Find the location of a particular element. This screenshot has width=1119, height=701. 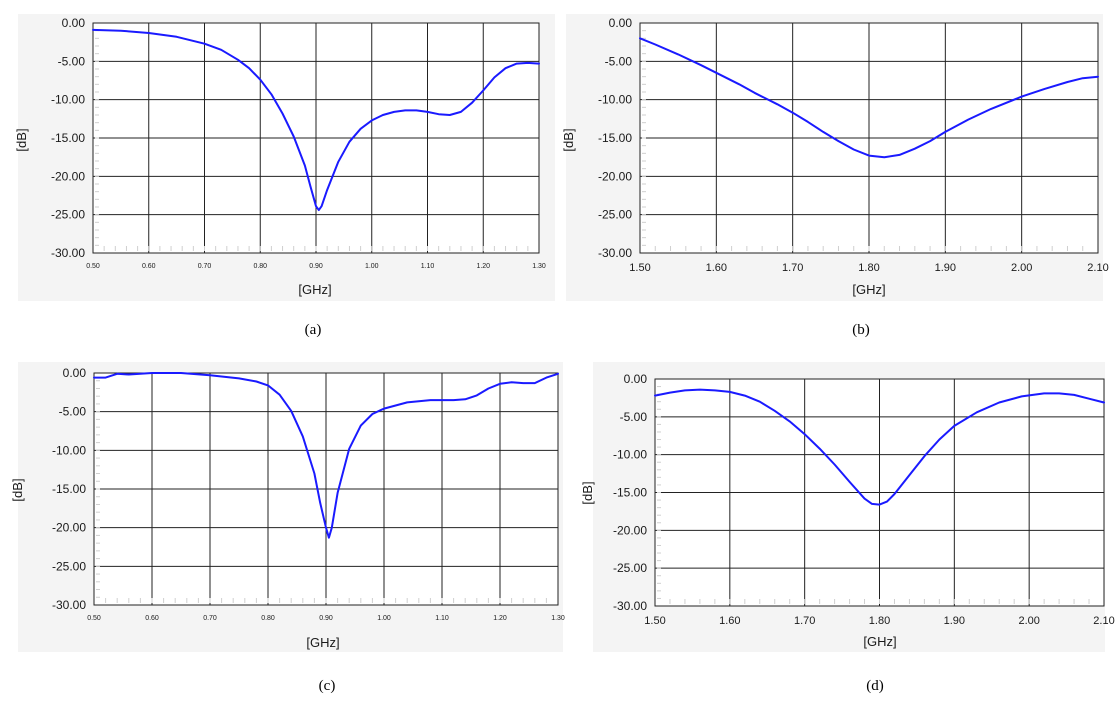

panel-caption: (a) is located at coordinates (313, 330).